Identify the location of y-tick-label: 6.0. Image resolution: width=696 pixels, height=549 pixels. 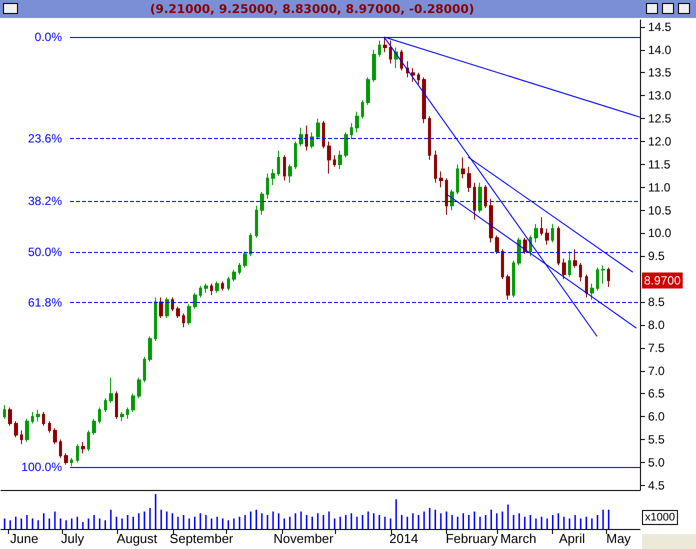
(657, 417).